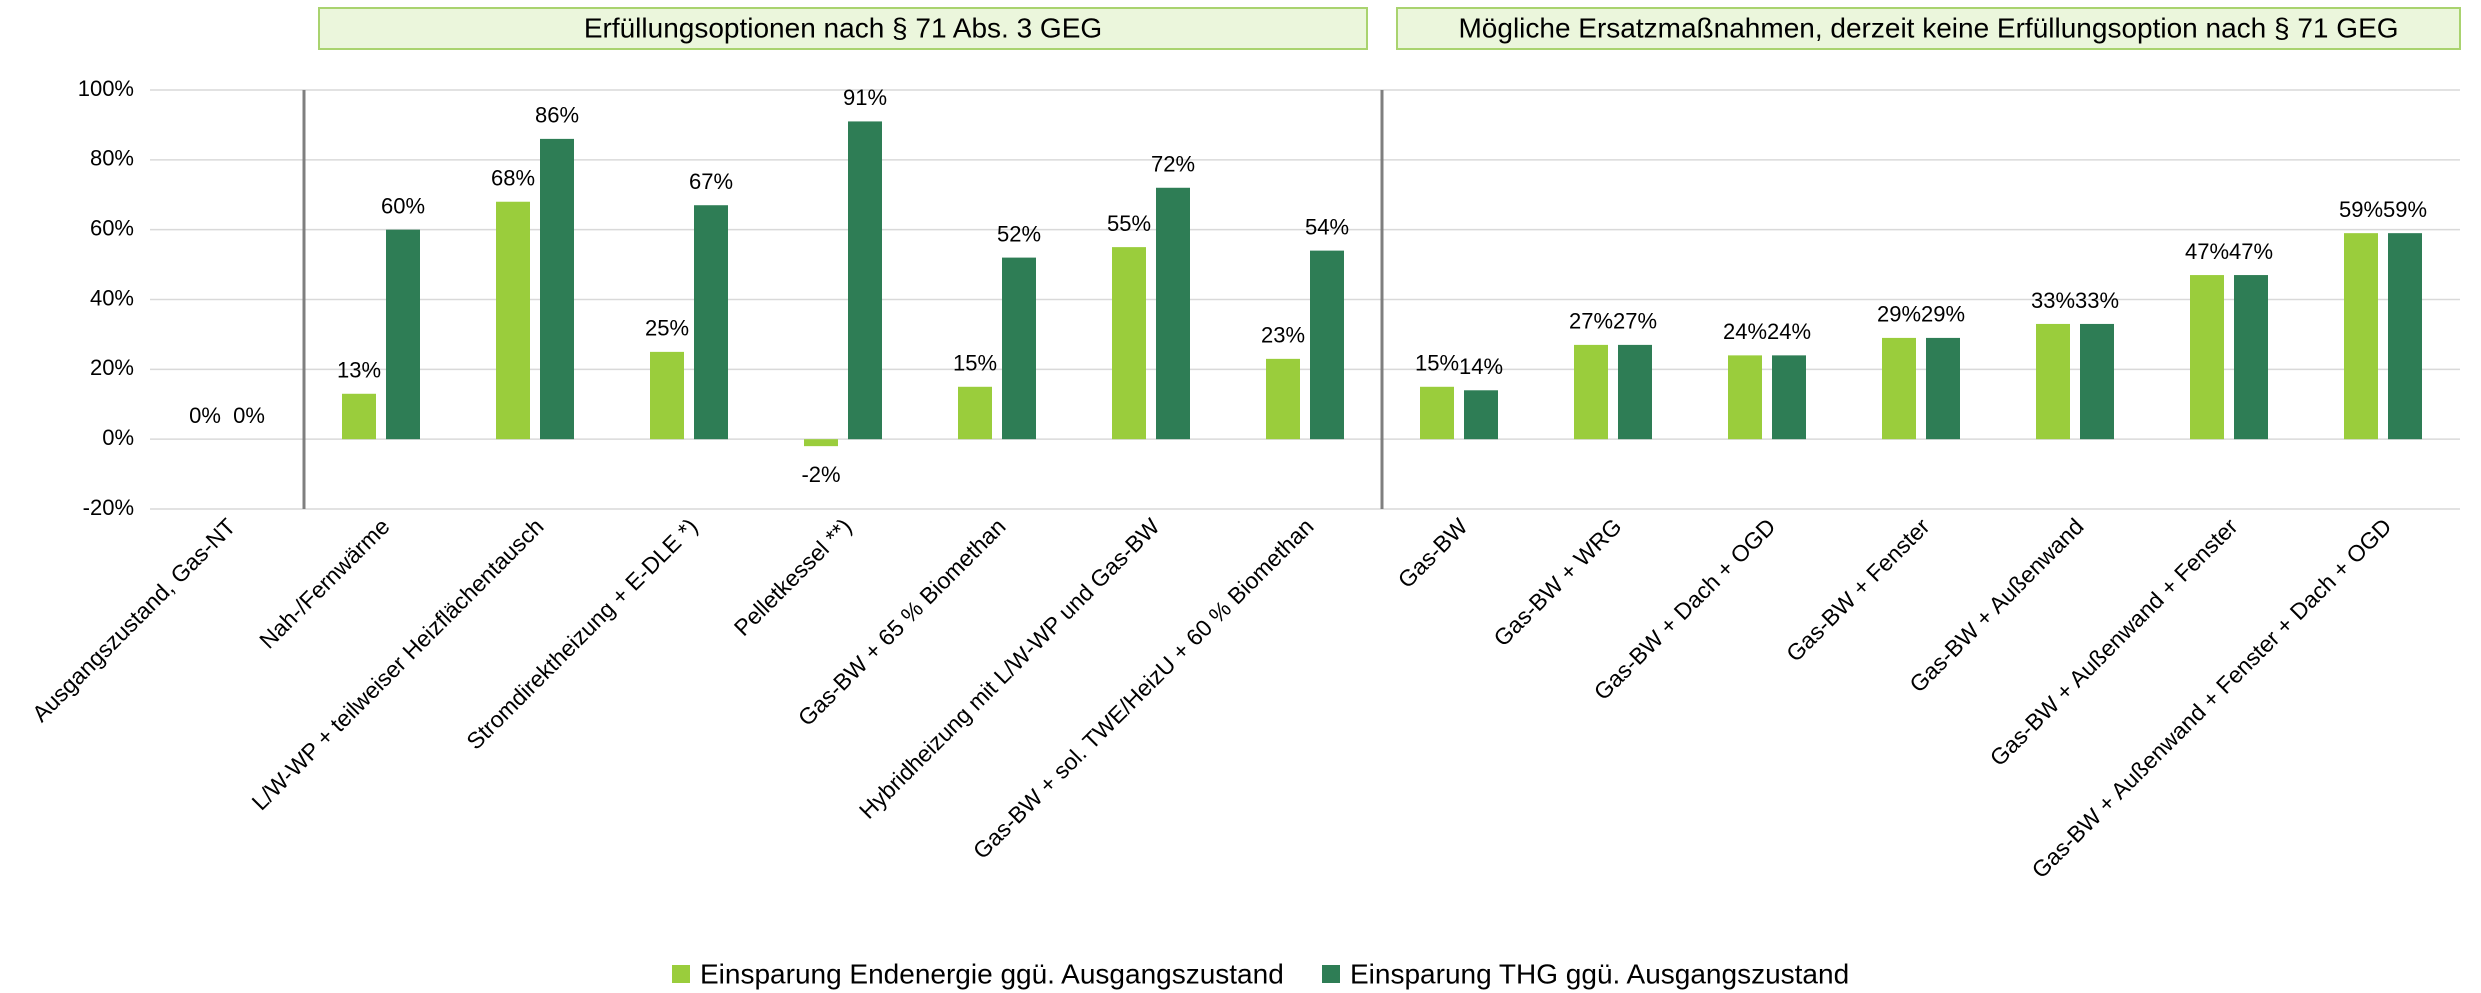 Image resolution: width=2481 pixels, height=993 pixels. I want to click on y-tick-label: 80%, so click(112, 158).